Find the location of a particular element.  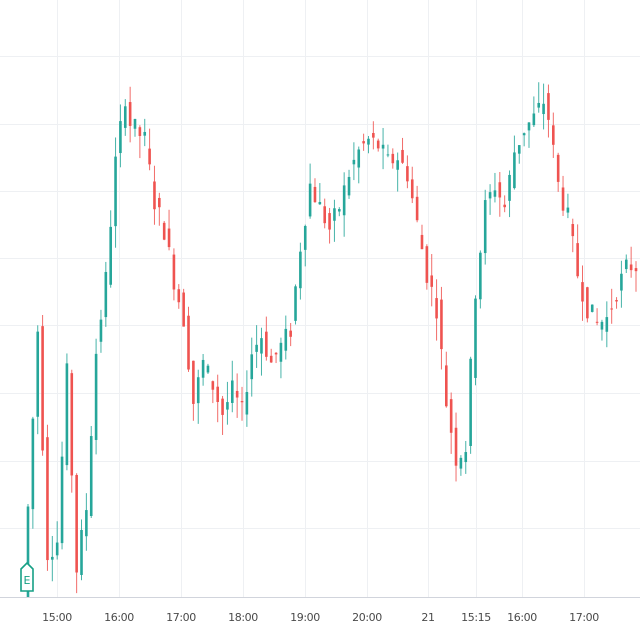

x-tick-label: 18:00 is located at coordinates (243, 617).